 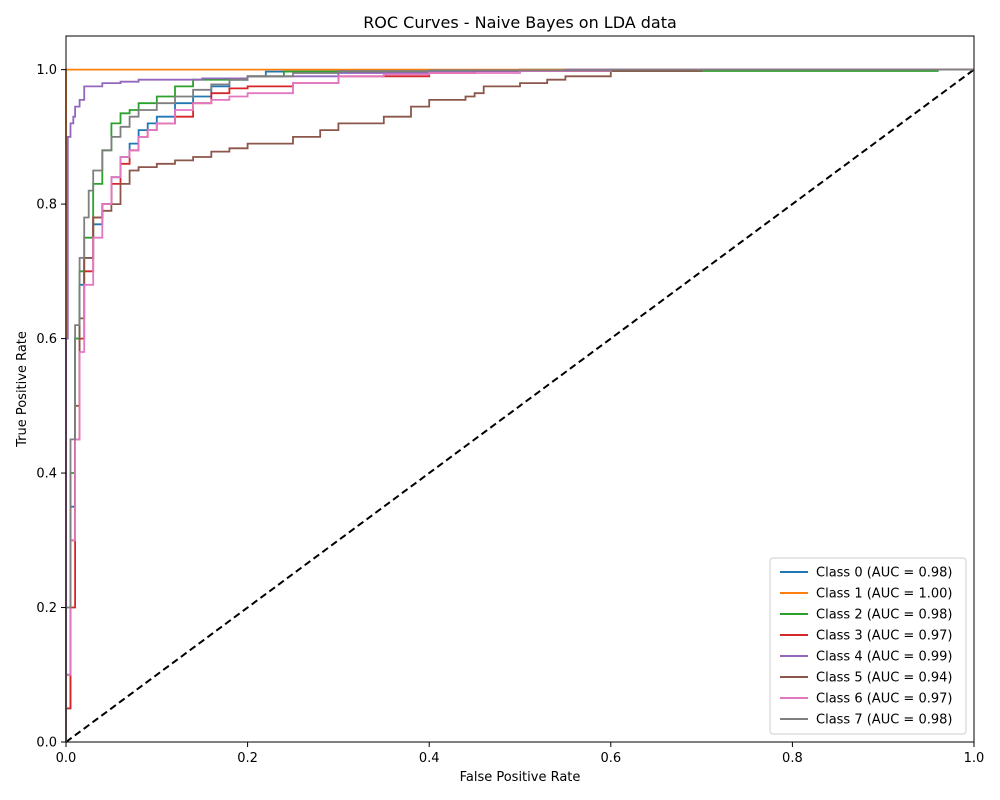 What do you see at coordinates (974, 758) in the screenshot?
I see `x-tick-label: 1.0` at bounding box center [974, 758].